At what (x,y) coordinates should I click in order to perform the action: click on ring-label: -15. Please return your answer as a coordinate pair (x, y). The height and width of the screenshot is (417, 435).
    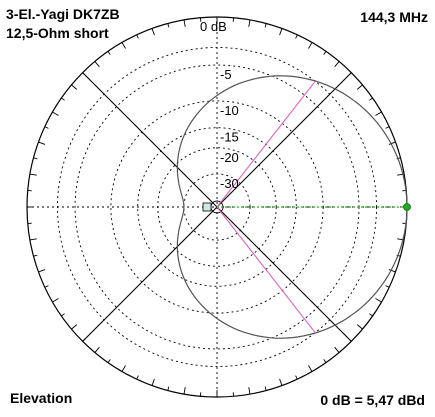
    Looking at the image, I should click on (229, 137).